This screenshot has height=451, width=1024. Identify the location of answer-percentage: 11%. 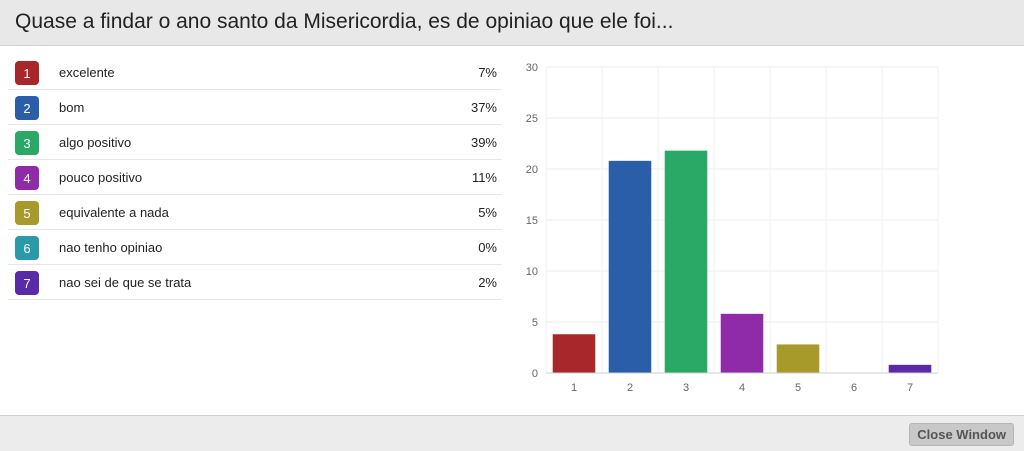
(484, 177).